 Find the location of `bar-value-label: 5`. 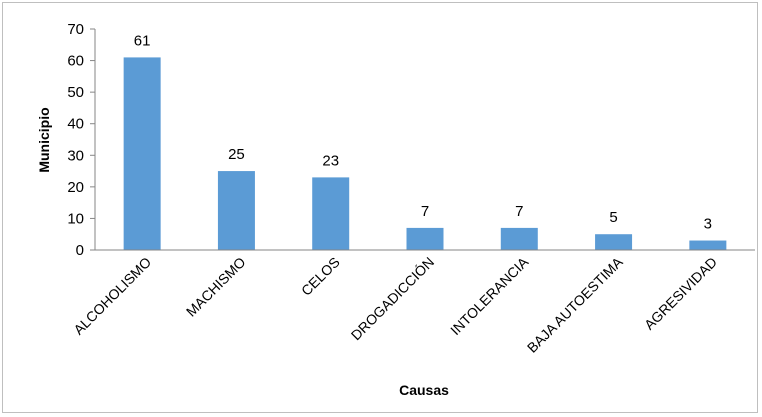

bar-value-label: 5 is located at coordinates (613, 217).